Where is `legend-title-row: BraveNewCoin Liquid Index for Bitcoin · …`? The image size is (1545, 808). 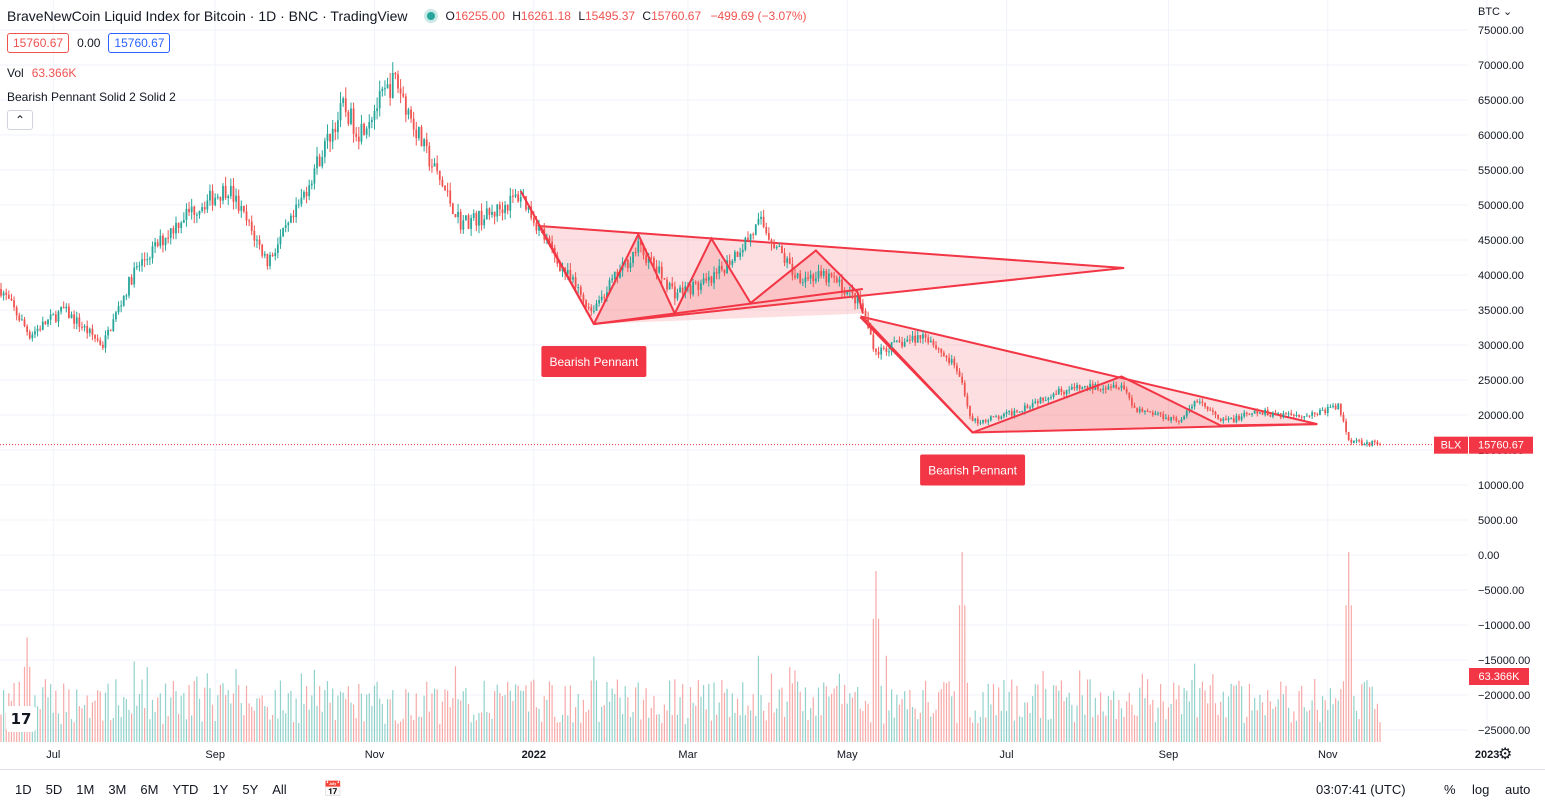
legend-title-row: BraveNewCoin Liquid Index for Bitcoin · … is located at coordinates (407, 16).